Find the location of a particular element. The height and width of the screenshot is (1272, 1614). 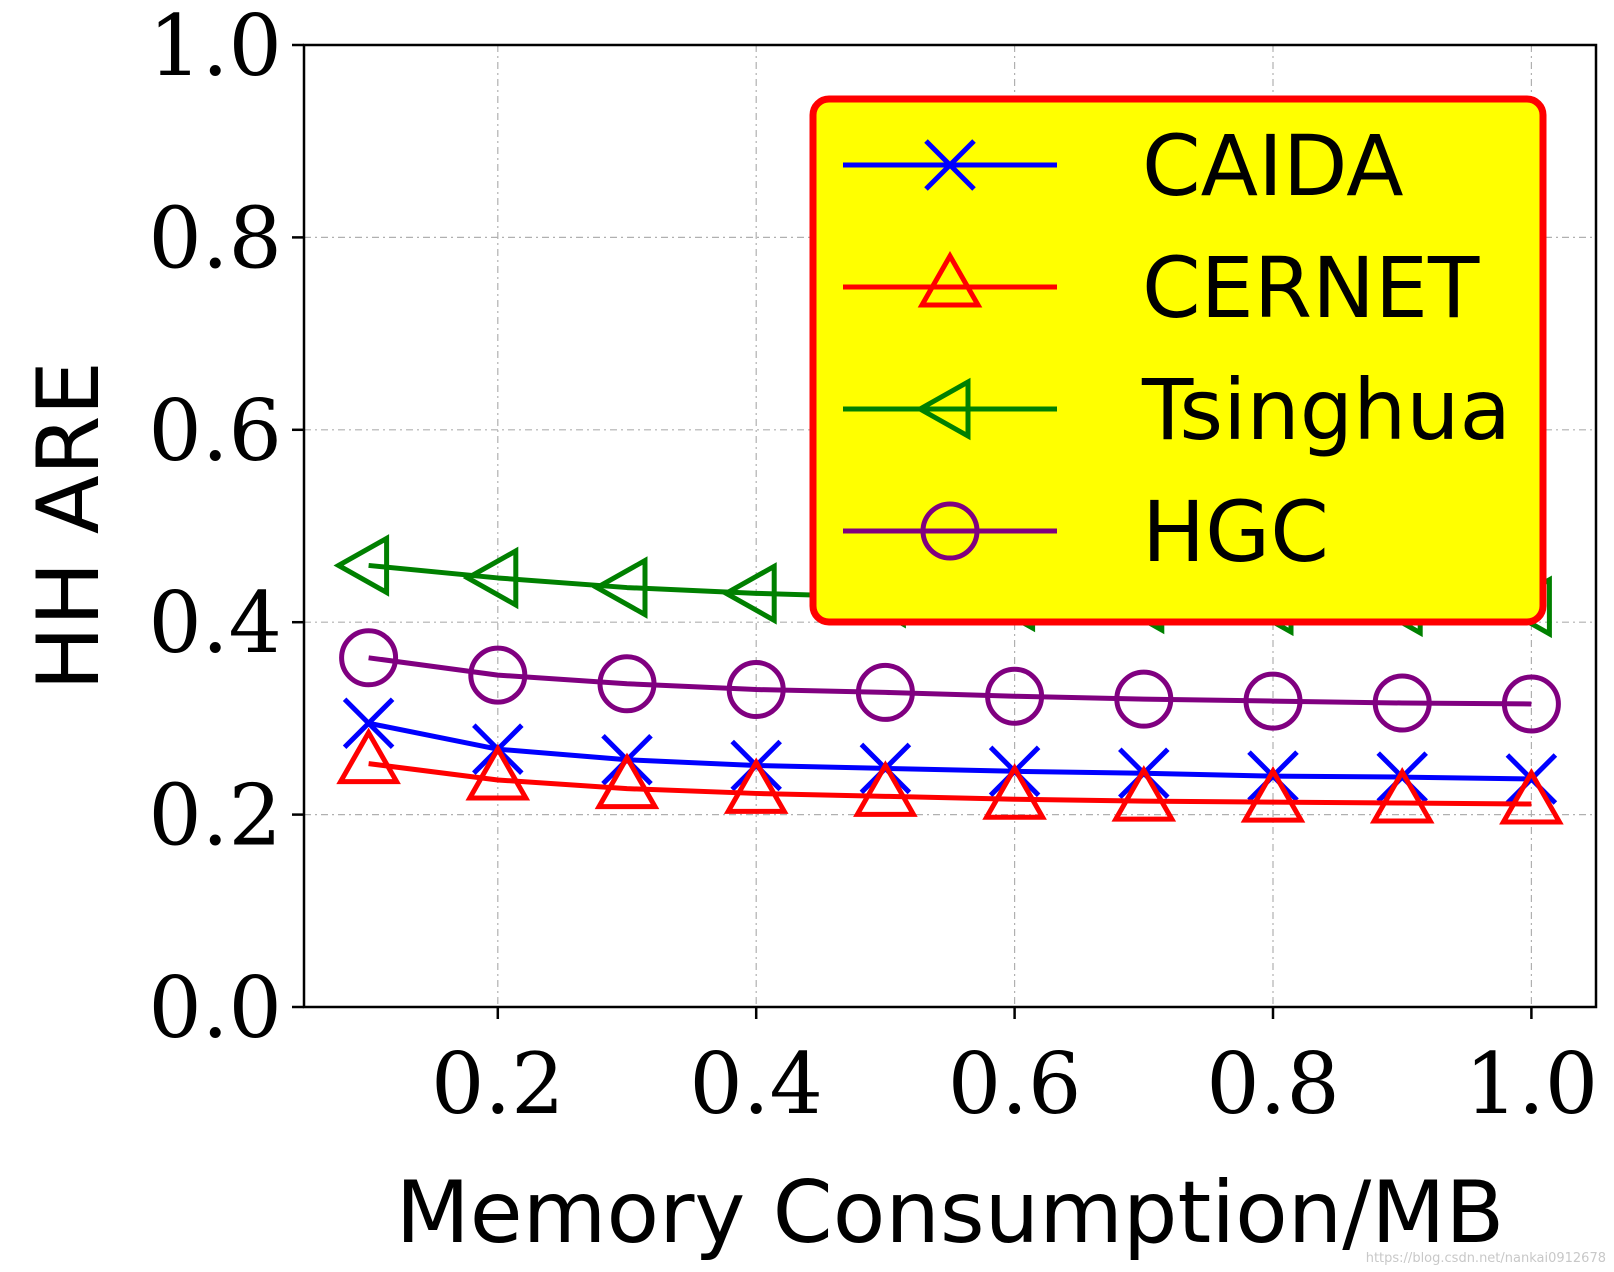

x-tick-label: 0.8 is located at coordinates (1273, 1084).